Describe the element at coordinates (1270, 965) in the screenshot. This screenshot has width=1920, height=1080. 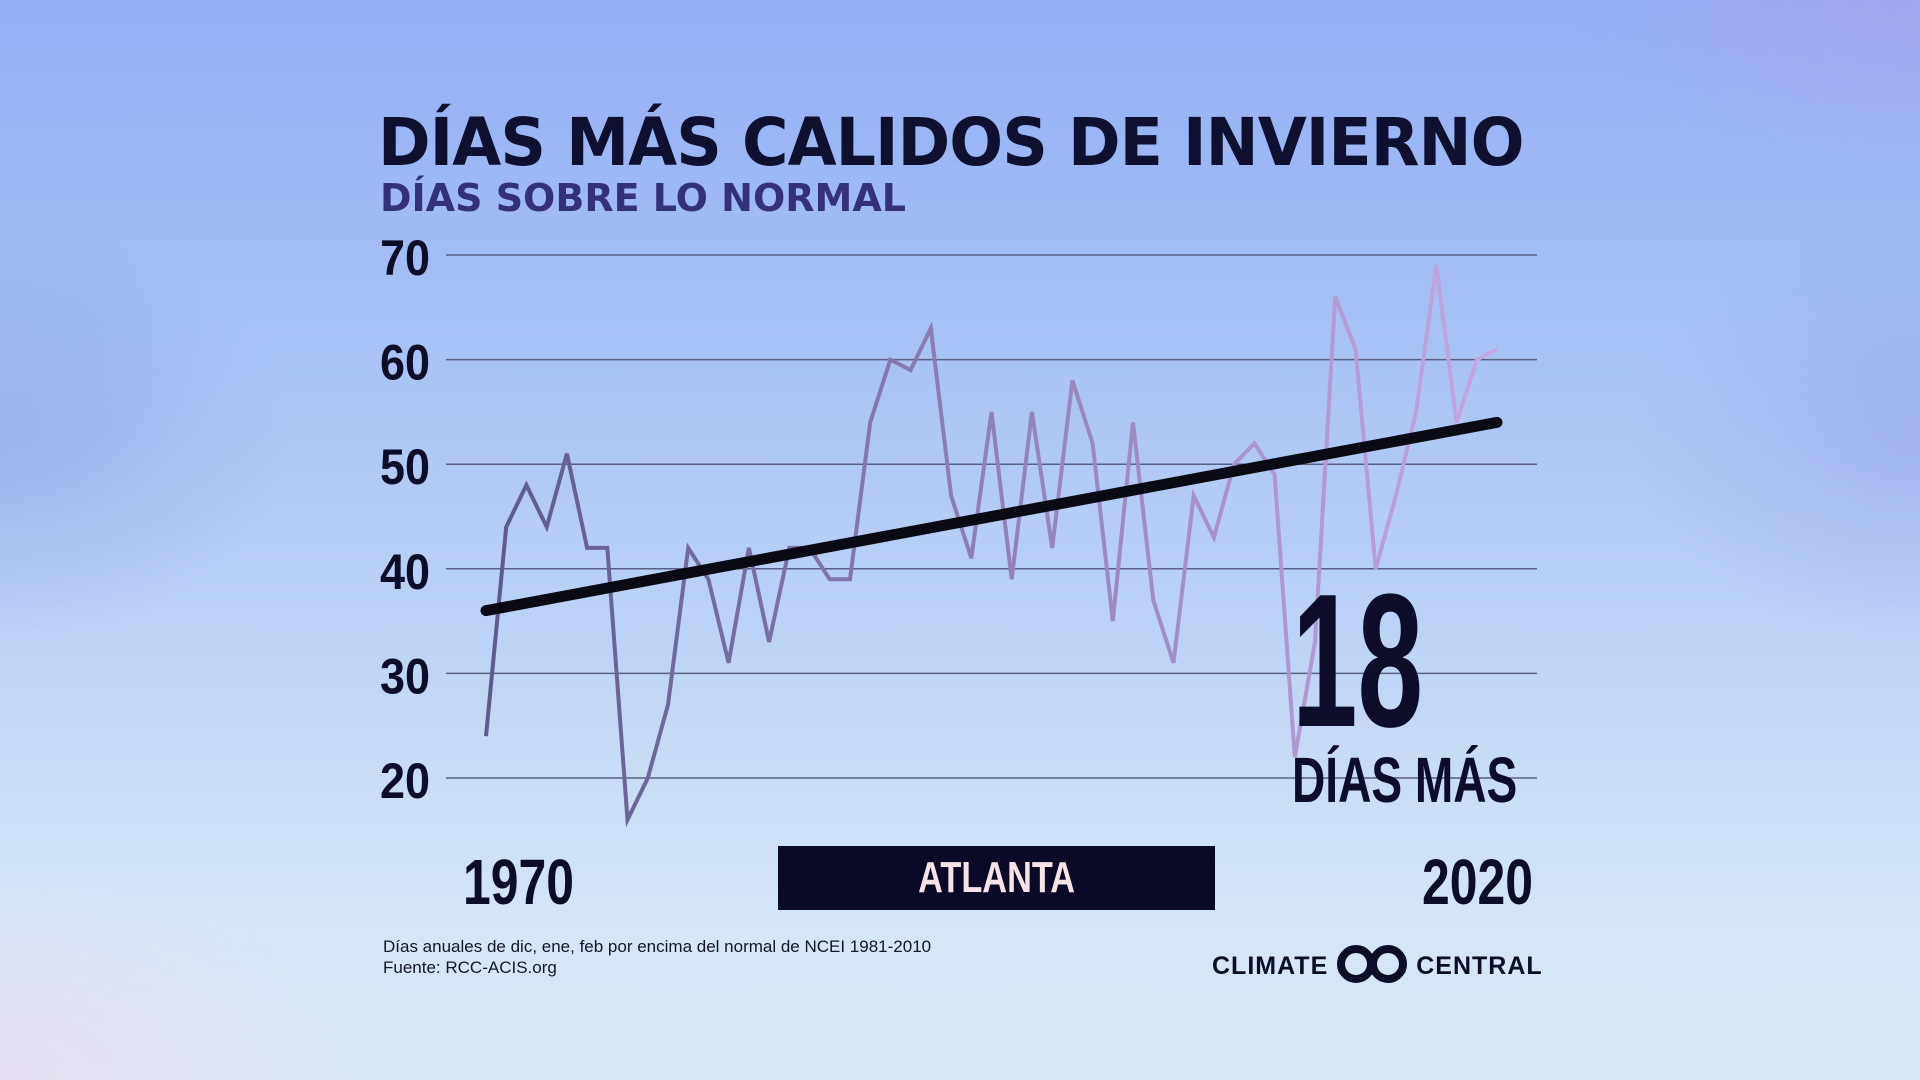
I see `logo-word-left: CLIMATE` at that location.